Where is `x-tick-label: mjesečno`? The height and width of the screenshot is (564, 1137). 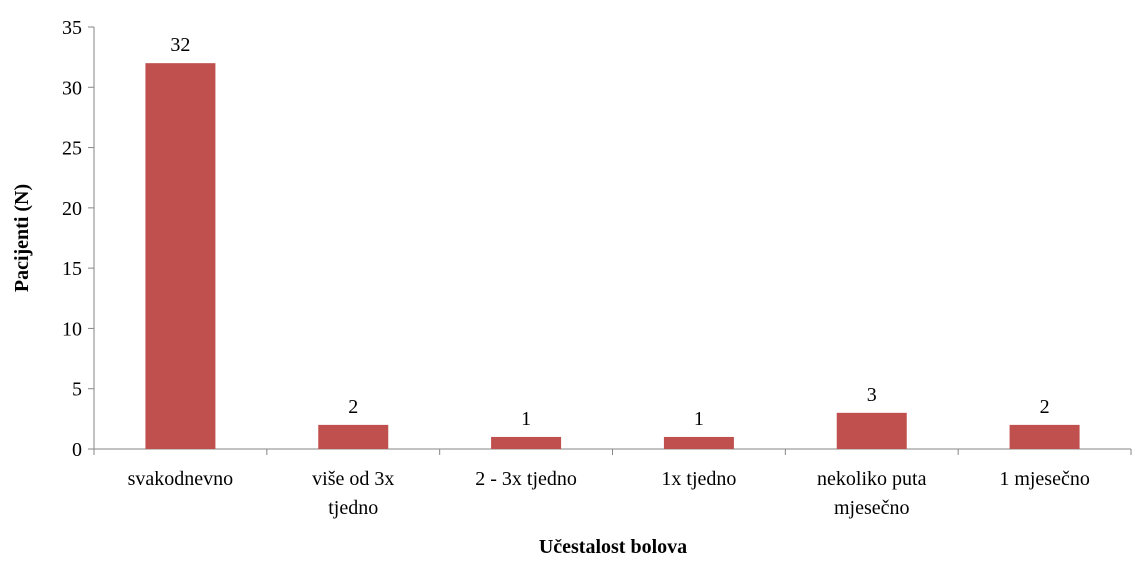 x-tick-label: mjesečno is located at coordinates (872, 508).